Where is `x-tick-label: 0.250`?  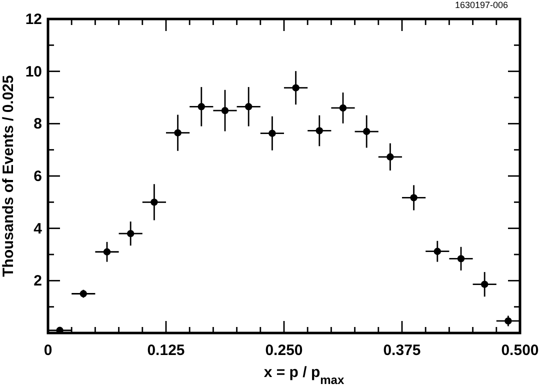
x-tick-label: 0.250 is located at coordinates (284, 350).